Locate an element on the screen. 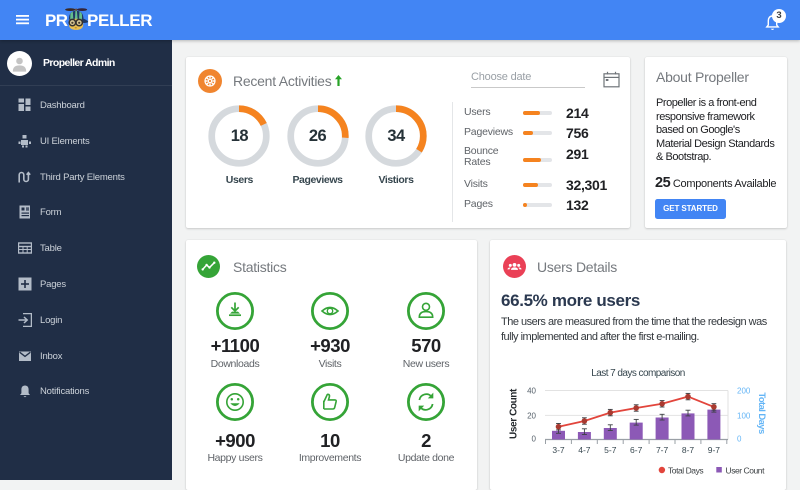 This screenshot has height=490, width=800. svg-text: 20 is located at coordinates (531, 415).